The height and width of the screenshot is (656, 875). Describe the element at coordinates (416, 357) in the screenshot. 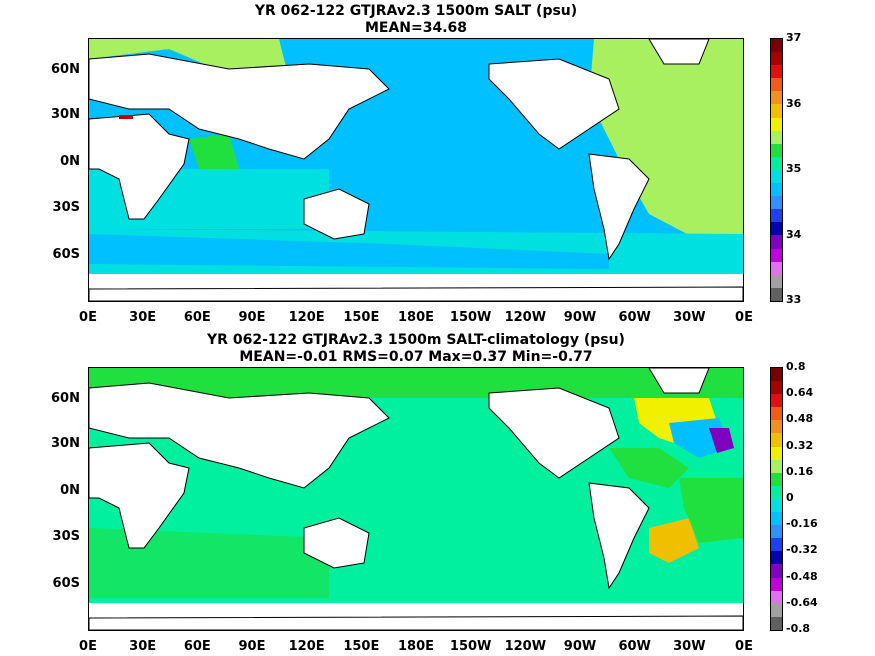

I see `bottom-title-line2: MEAN=-0.01 RMS=0.07 Max=0.37 Min=-0.77` at that location.